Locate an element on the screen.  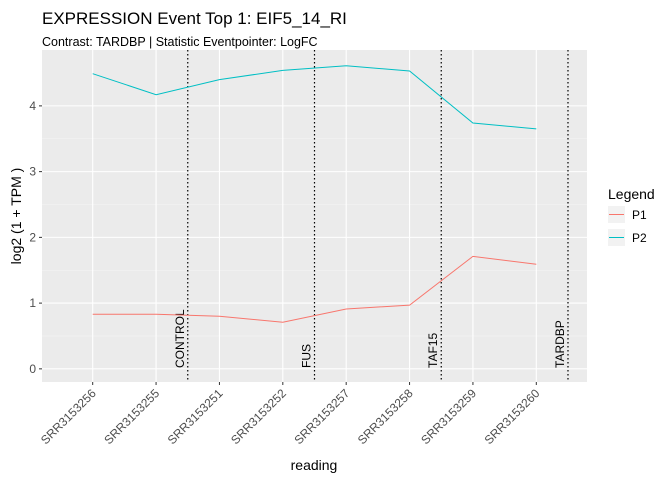
y-axis-title: log2 (1 + TPM ) is located at coordinates (16, 216).